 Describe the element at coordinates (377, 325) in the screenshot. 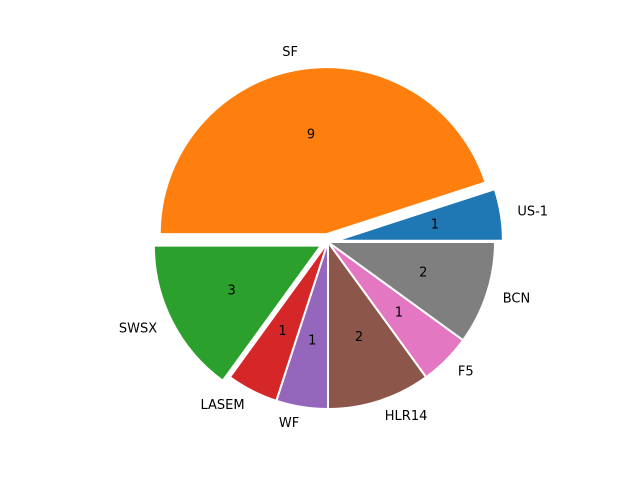

I see `pie-slice-hlr14` at that location.